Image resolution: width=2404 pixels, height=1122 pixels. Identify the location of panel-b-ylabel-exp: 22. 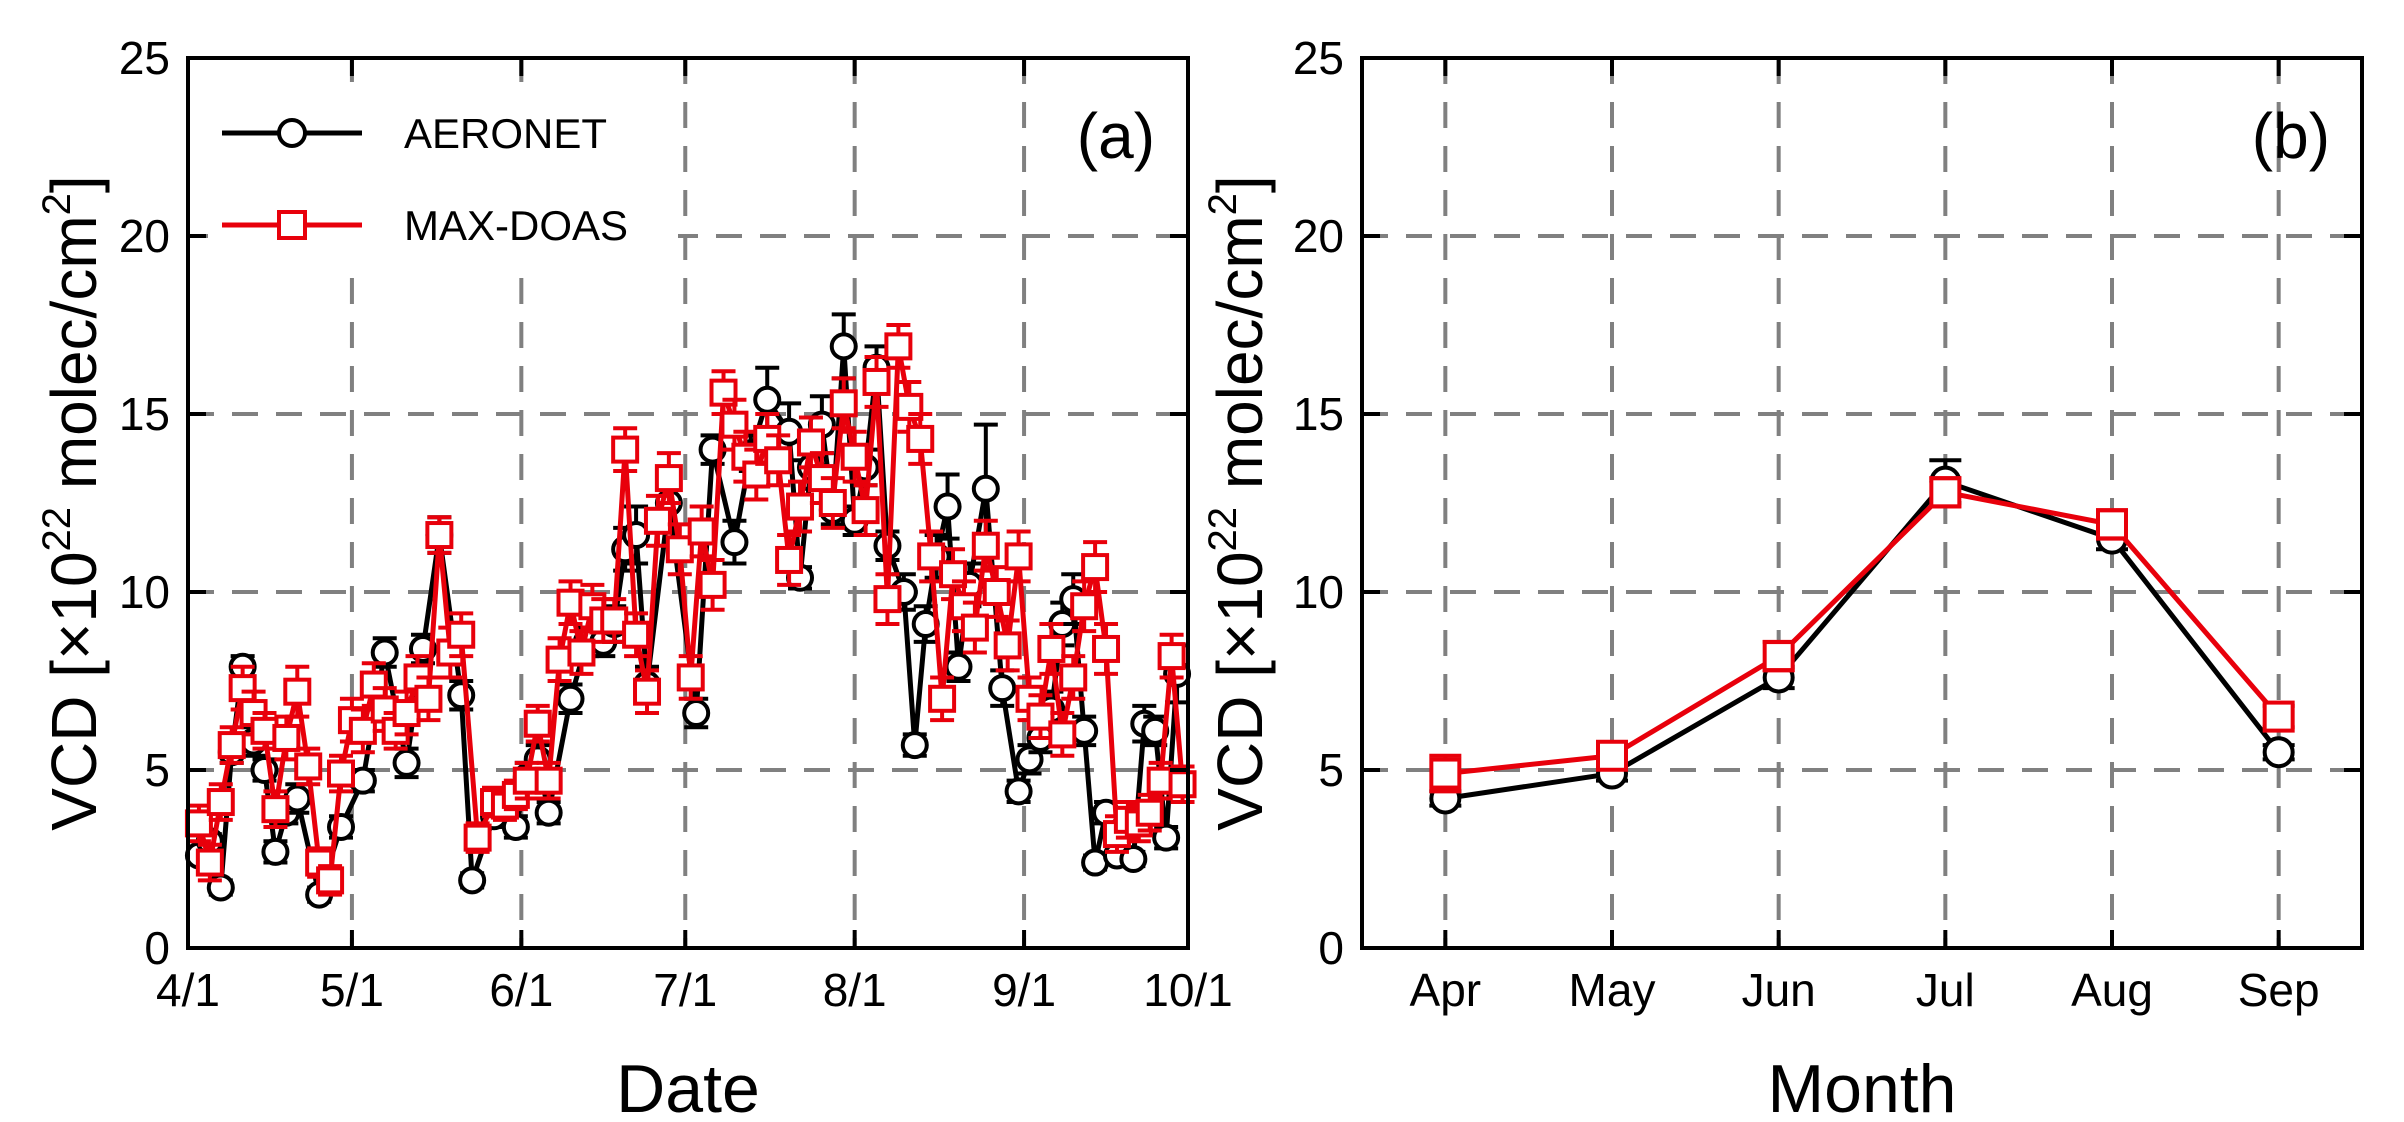
(1223, 529).